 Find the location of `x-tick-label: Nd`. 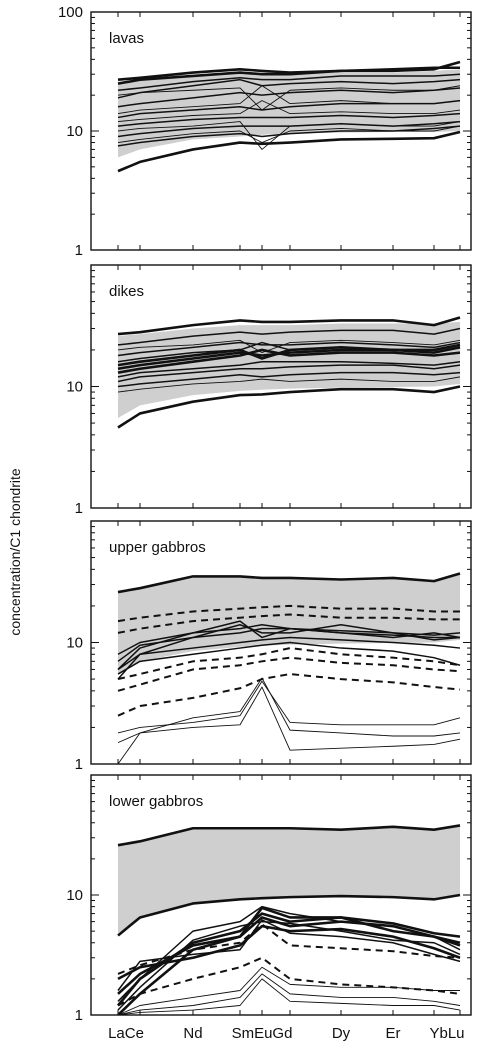

x-tick-label: Nd is located at coordinates (192, 1033).